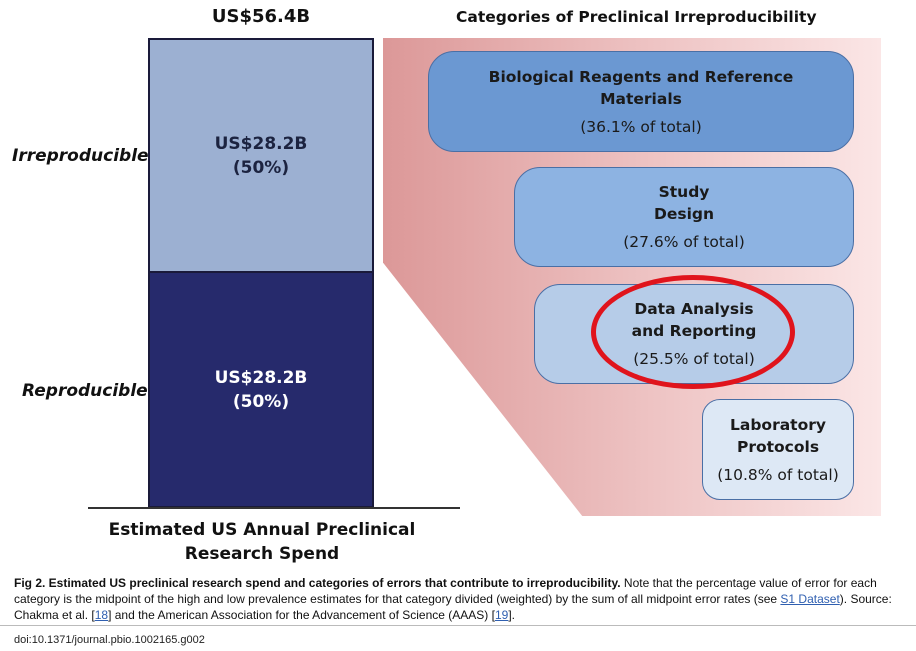 Image resolution: width=916 pixels, height=651 pixels. Describe the element at coordinates (501, 615) in the screenshot. I see `reference-19-link: 19` at that location.